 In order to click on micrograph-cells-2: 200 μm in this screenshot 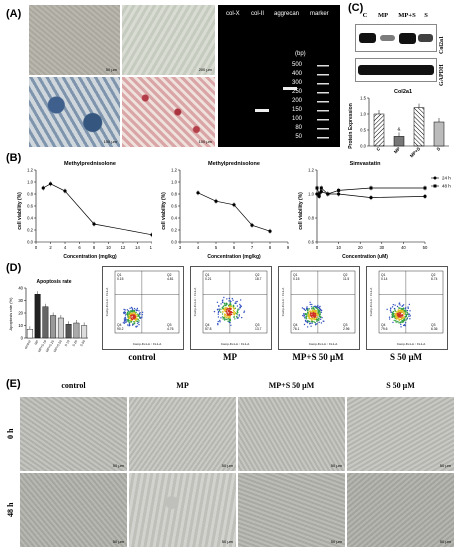, I will do `click(168, 40)`.